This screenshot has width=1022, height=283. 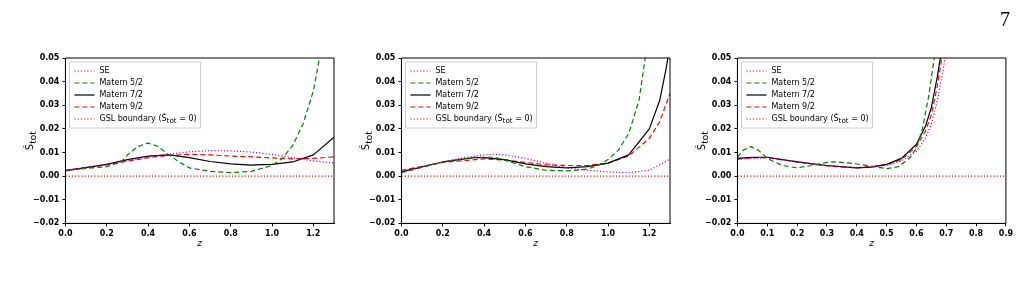 What do you see at coordinates (1005, 19) in the screenshot?
I see `text: 7` at bounding box center [1005, 19].